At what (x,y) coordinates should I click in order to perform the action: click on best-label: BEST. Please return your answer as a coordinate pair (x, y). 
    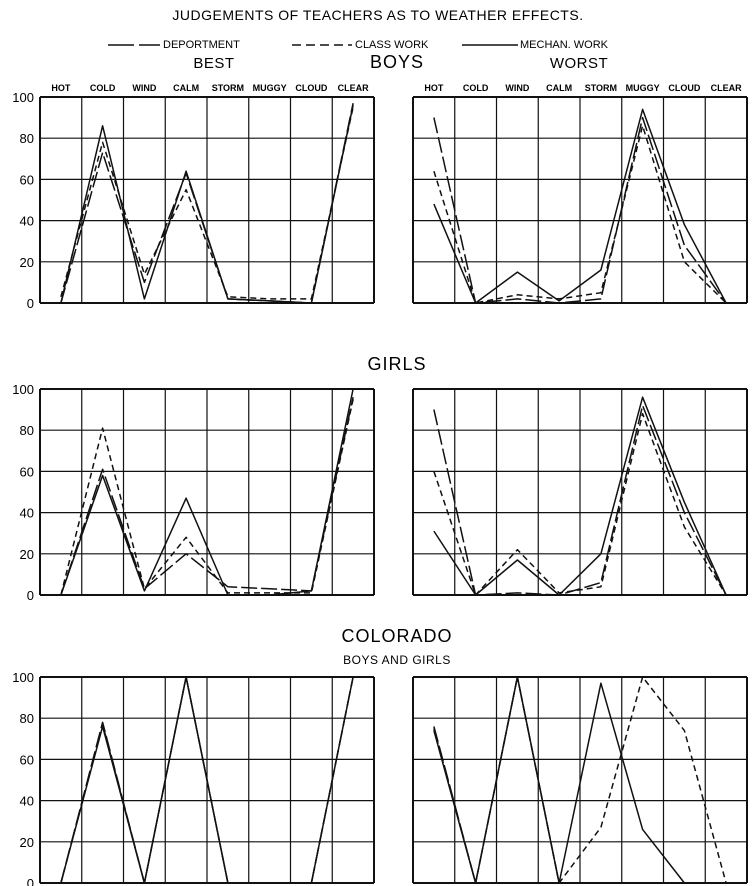
    Looking at the image, I should click on (213, 63).